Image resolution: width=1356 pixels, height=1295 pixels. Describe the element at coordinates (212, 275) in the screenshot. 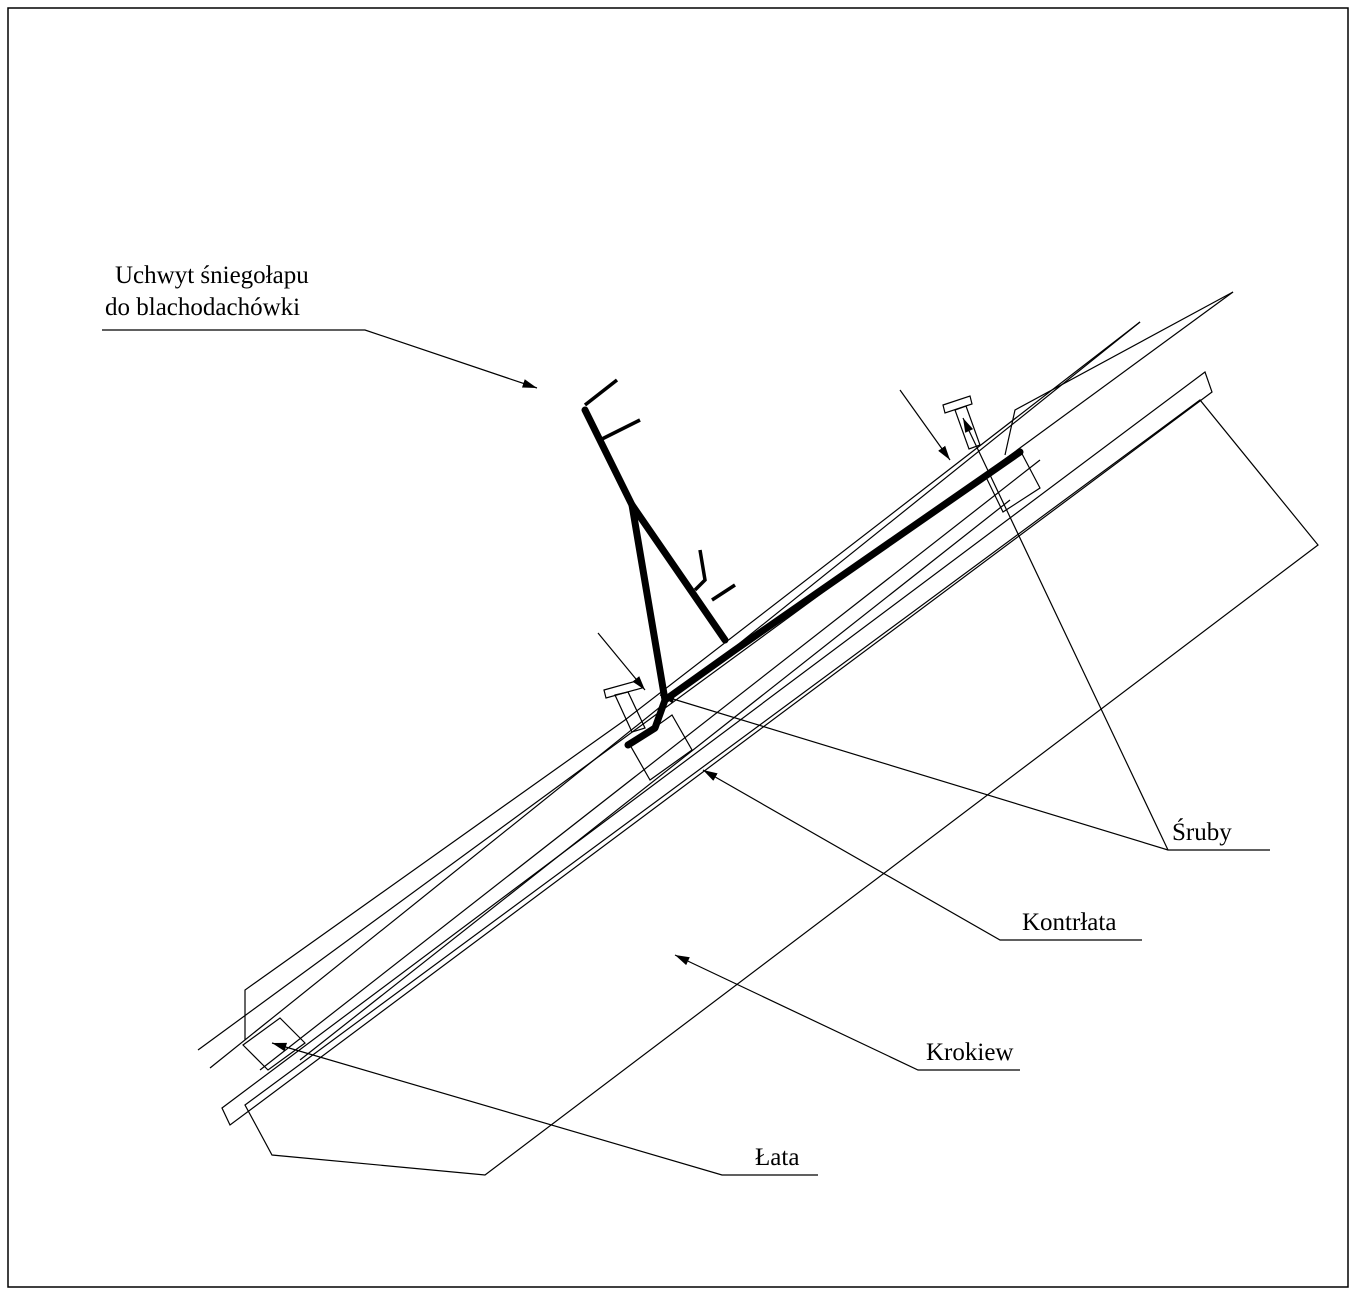

I see `label: Uchwyt śniegołapu` at that location.